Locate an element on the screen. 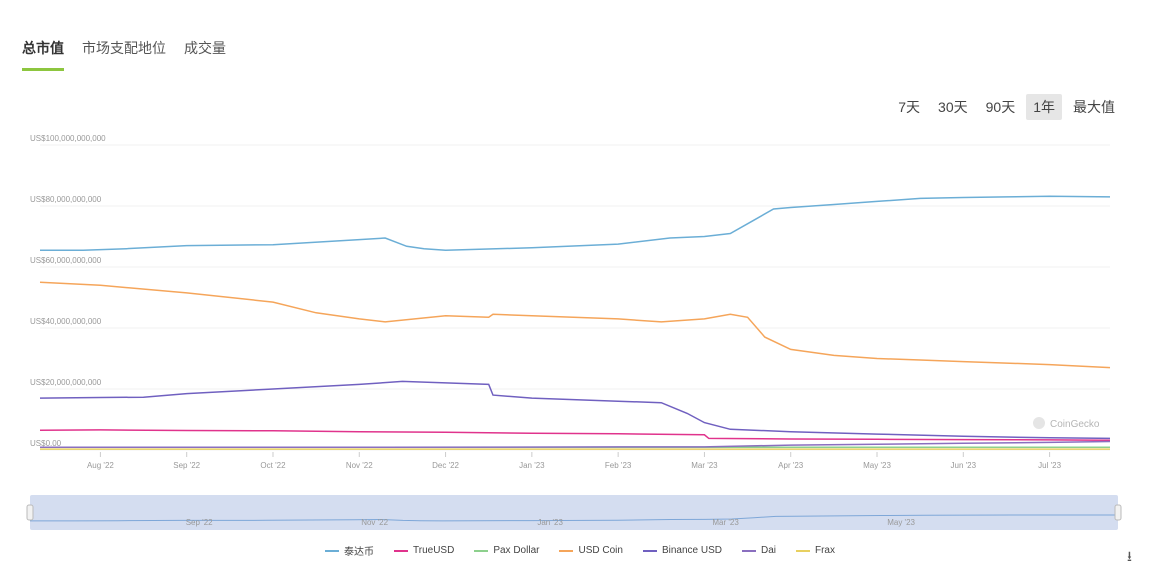 This screenshot has width=1160, height=572. x-tick-label: Nov '22 is located at coordinates (359, 465).